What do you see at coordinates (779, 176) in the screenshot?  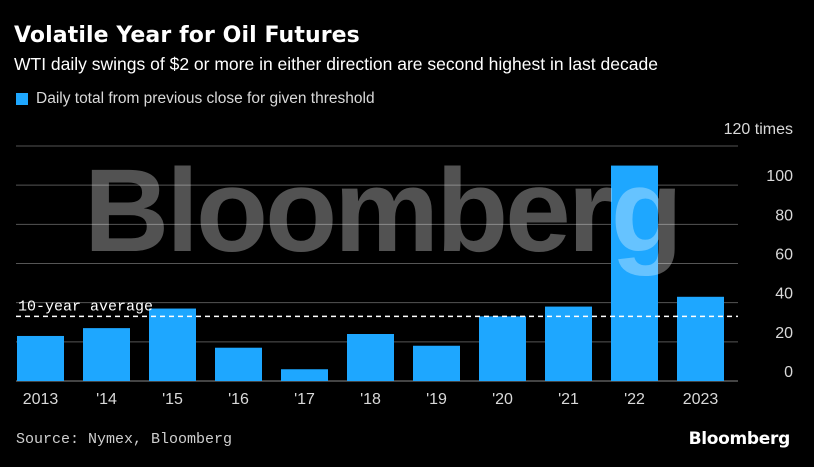 I see `y-tick-label: 100` at bounding box center [779, 176].